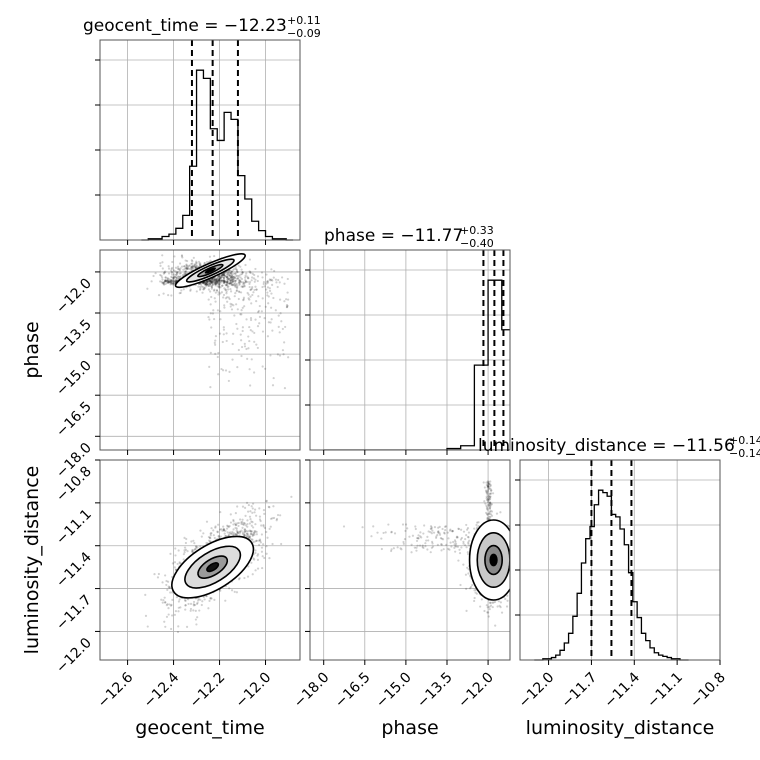 The image size is (760, 760). I want to click on x-tick-label: −12.2, so click(208, 691).